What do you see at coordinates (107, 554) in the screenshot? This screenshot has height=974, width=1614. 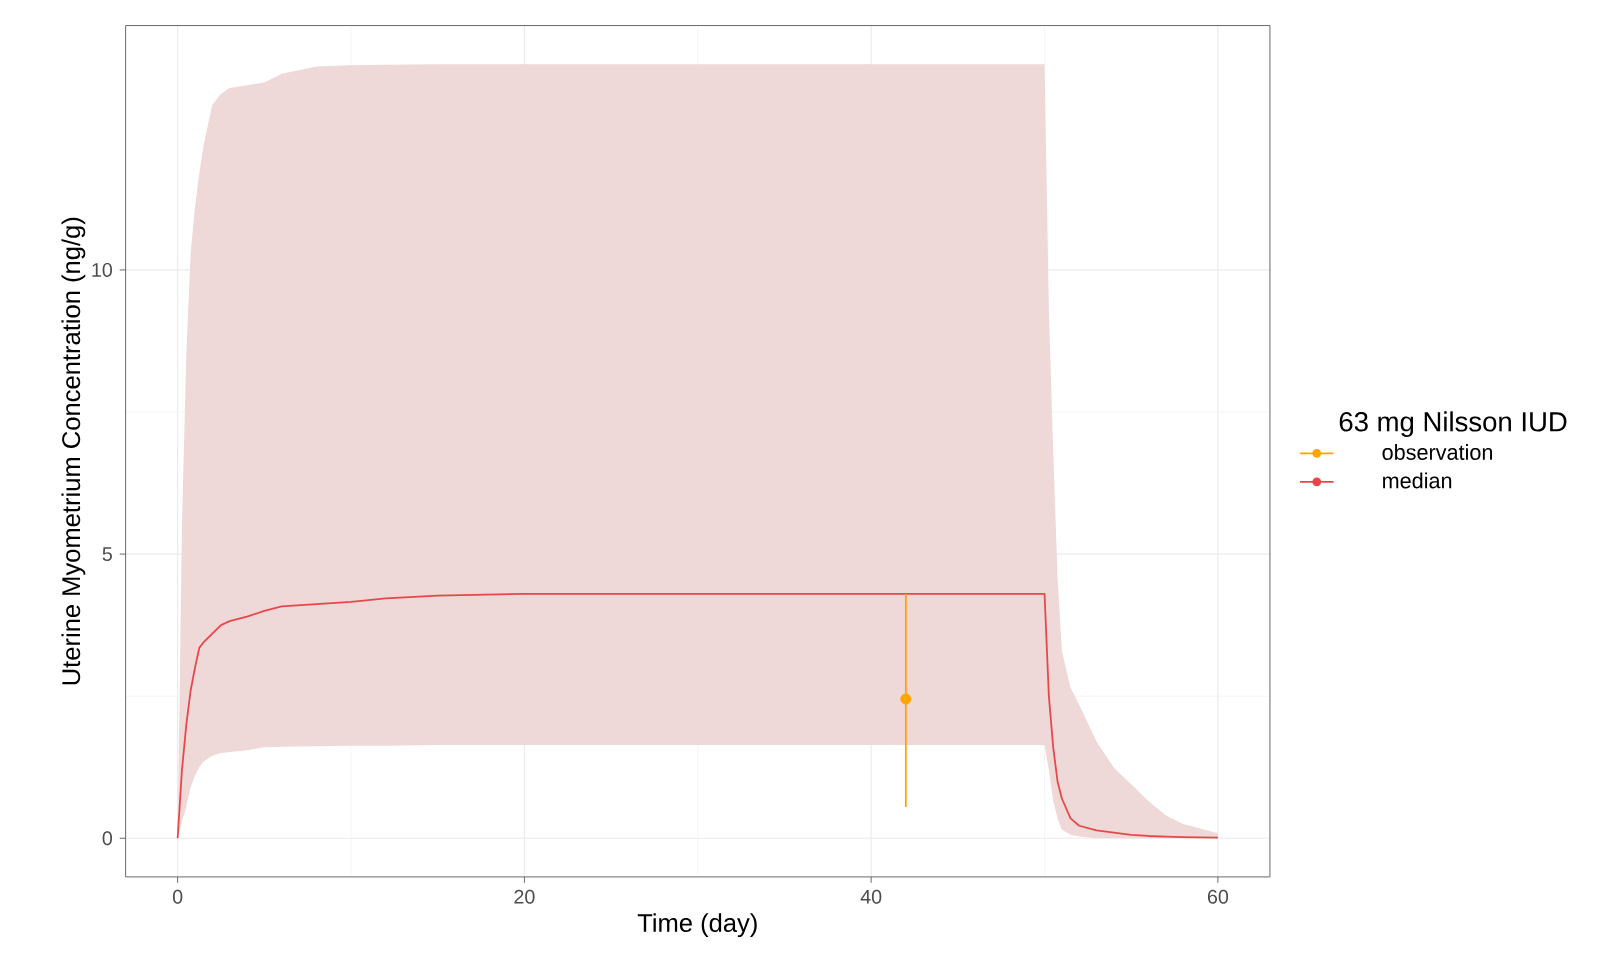 I see `y-tick-label: 5` at bounding box center [107, 554].